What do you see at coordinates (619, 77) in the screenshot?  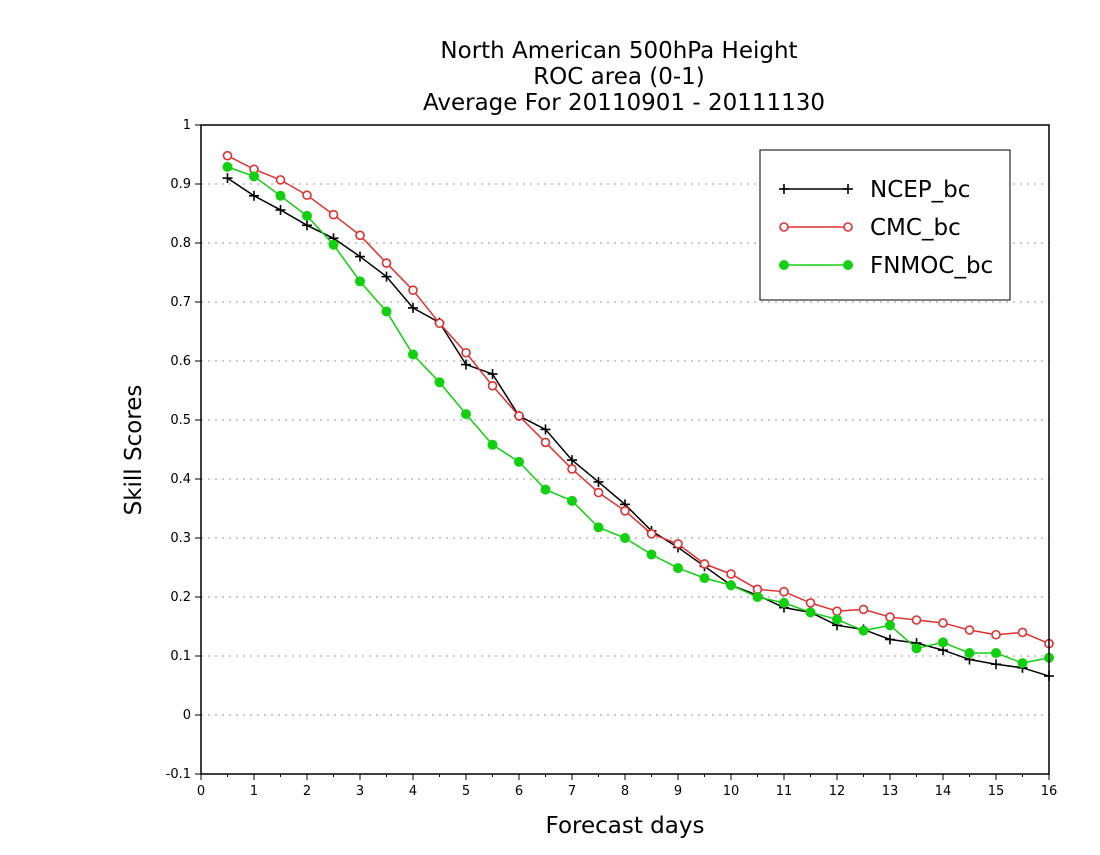 I see `title-line-2: ROC area (0-1)` at bounding box center [619, 77].